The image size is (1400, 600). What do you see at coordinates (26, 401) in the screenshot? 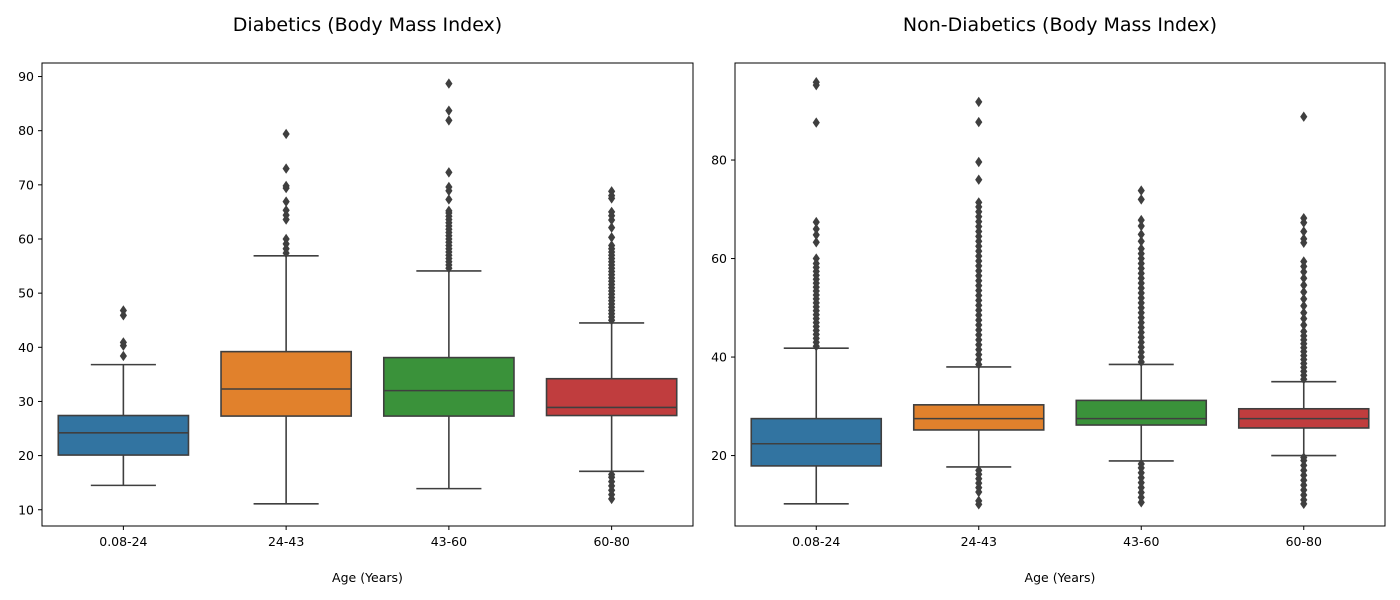
I see `y-tick-label: 30` at bounding box center [26, 401].